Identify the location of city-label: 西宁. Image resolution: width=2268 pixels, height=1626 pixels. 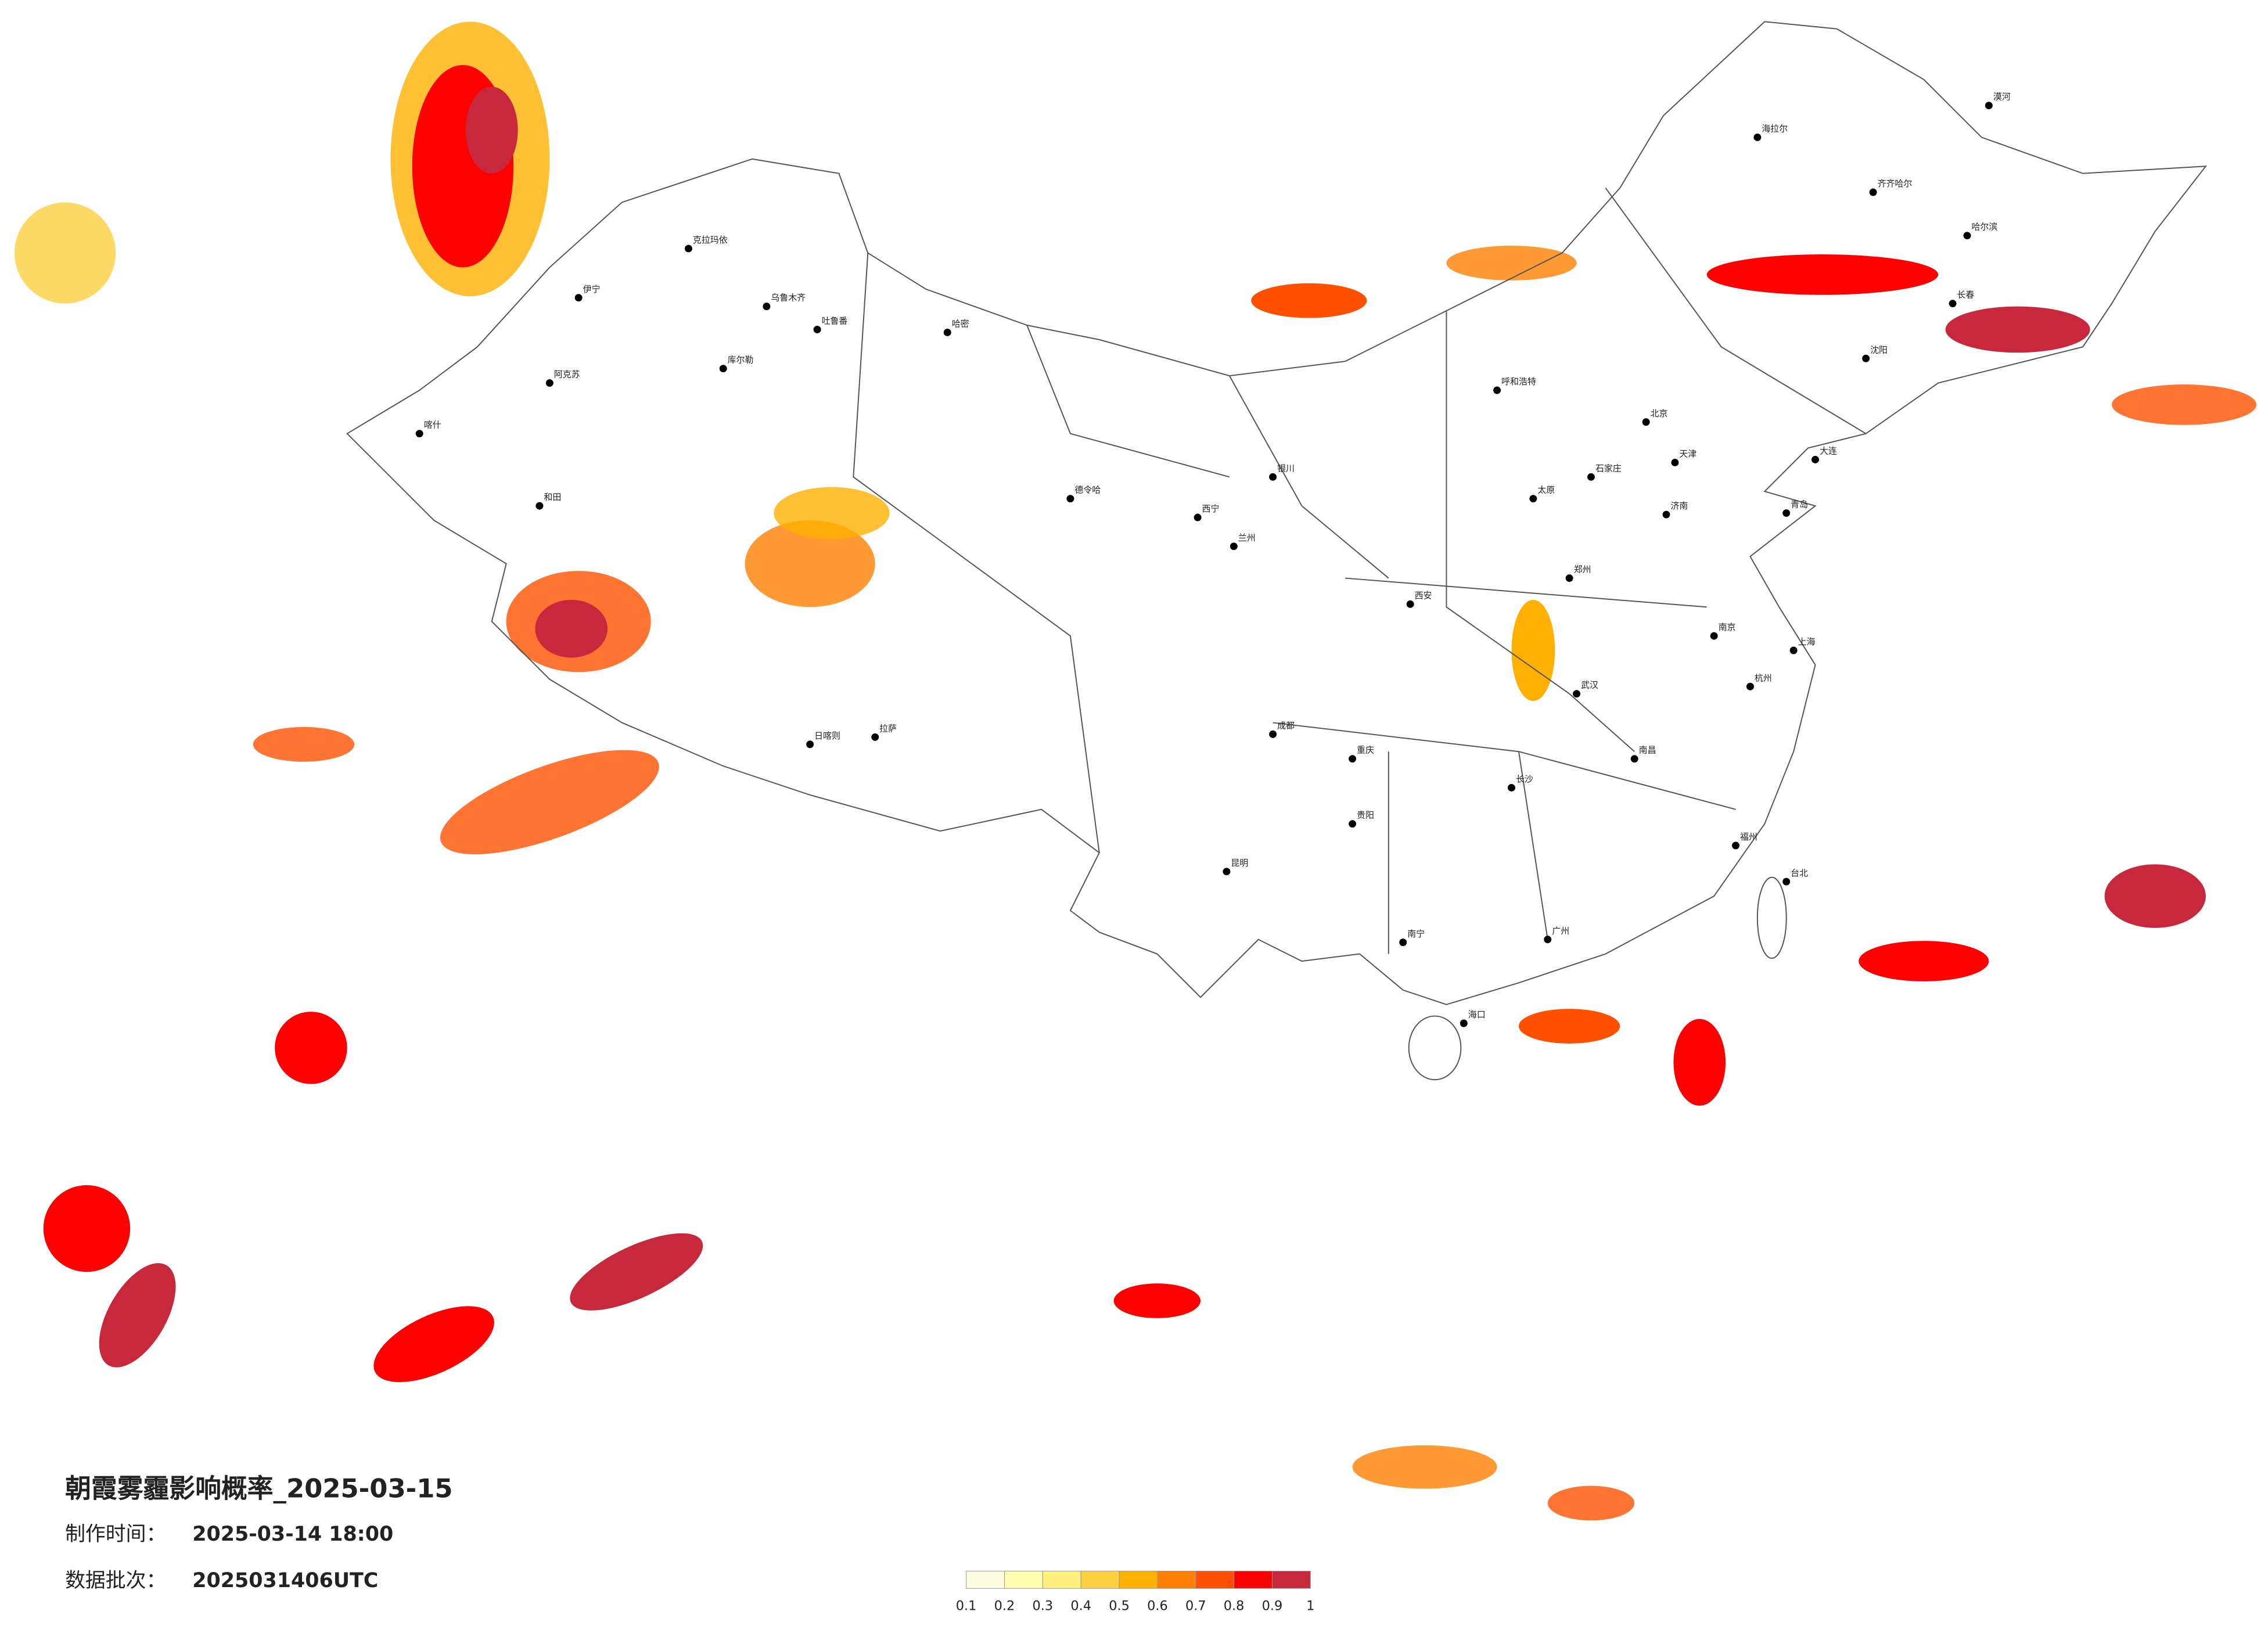
(1211, 508).